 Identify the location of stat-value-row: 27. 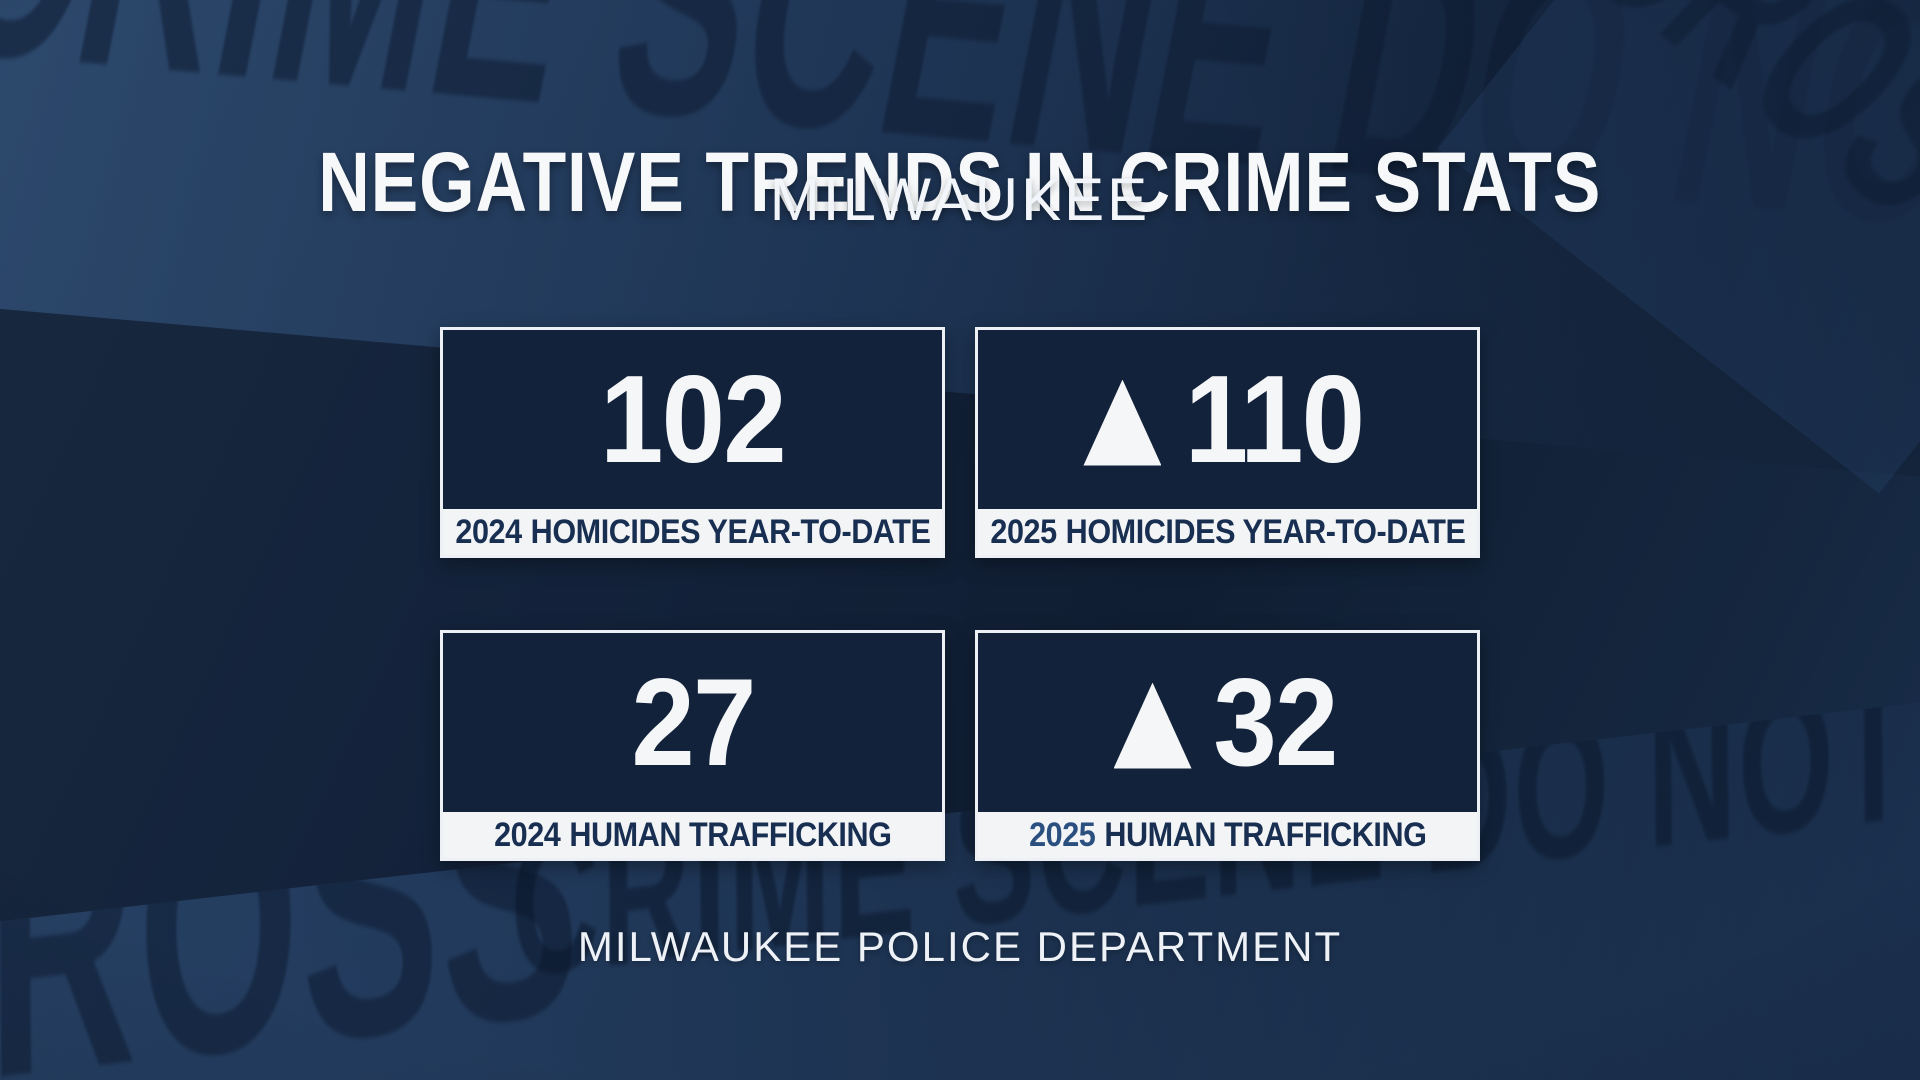
(692, 722).